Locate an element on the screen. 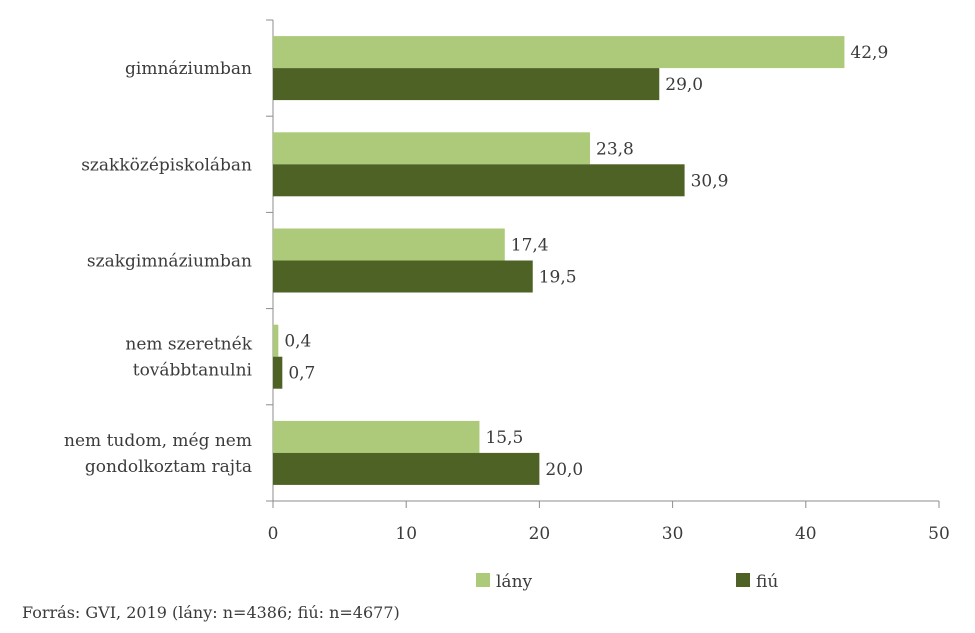 This screenshot has height=633, width=975. category-label: nem tudom, még nem is located at coordinates (158, 441).